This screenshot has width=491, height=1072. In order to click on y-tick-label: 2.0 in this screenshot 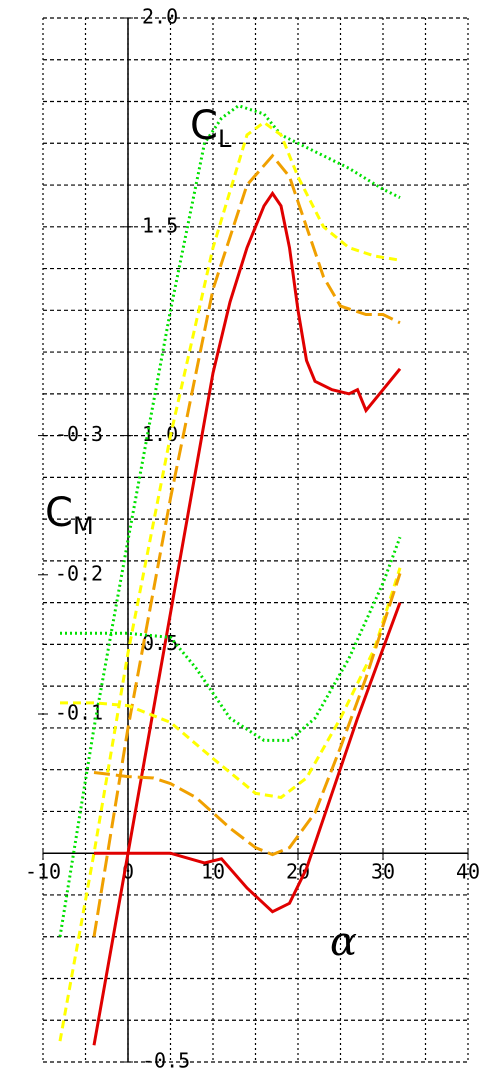, I will do `click(160, 17)`.